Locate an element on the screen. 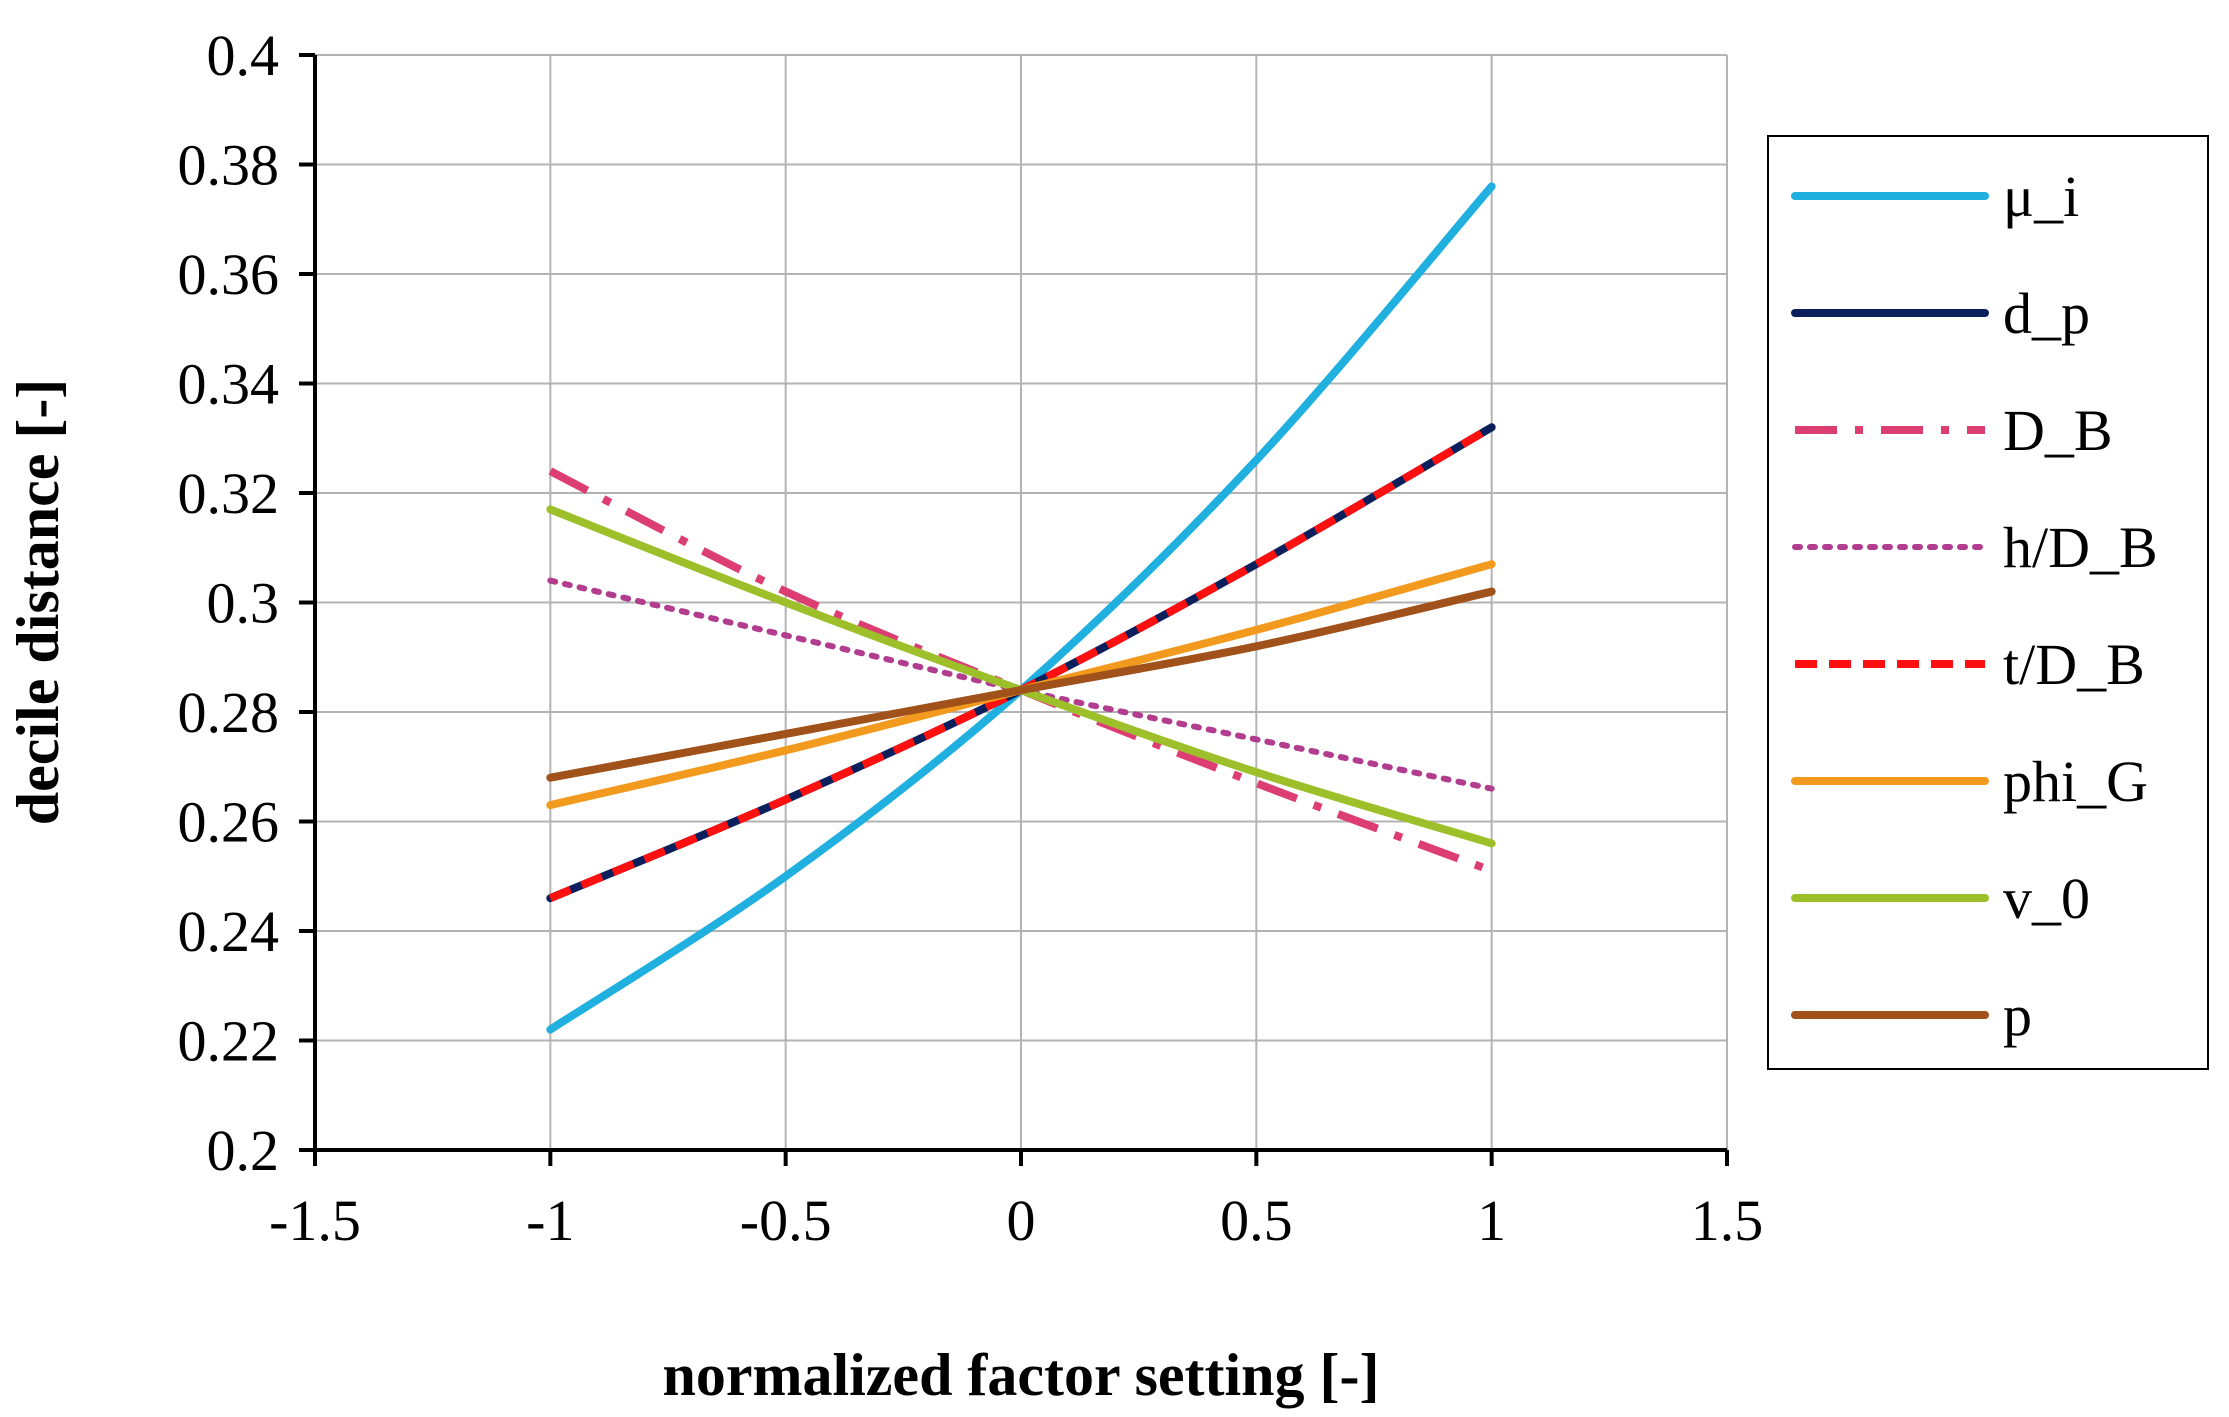  x-axis-title: normalized factor setting [-] is located at coordinates (1020, 1375).